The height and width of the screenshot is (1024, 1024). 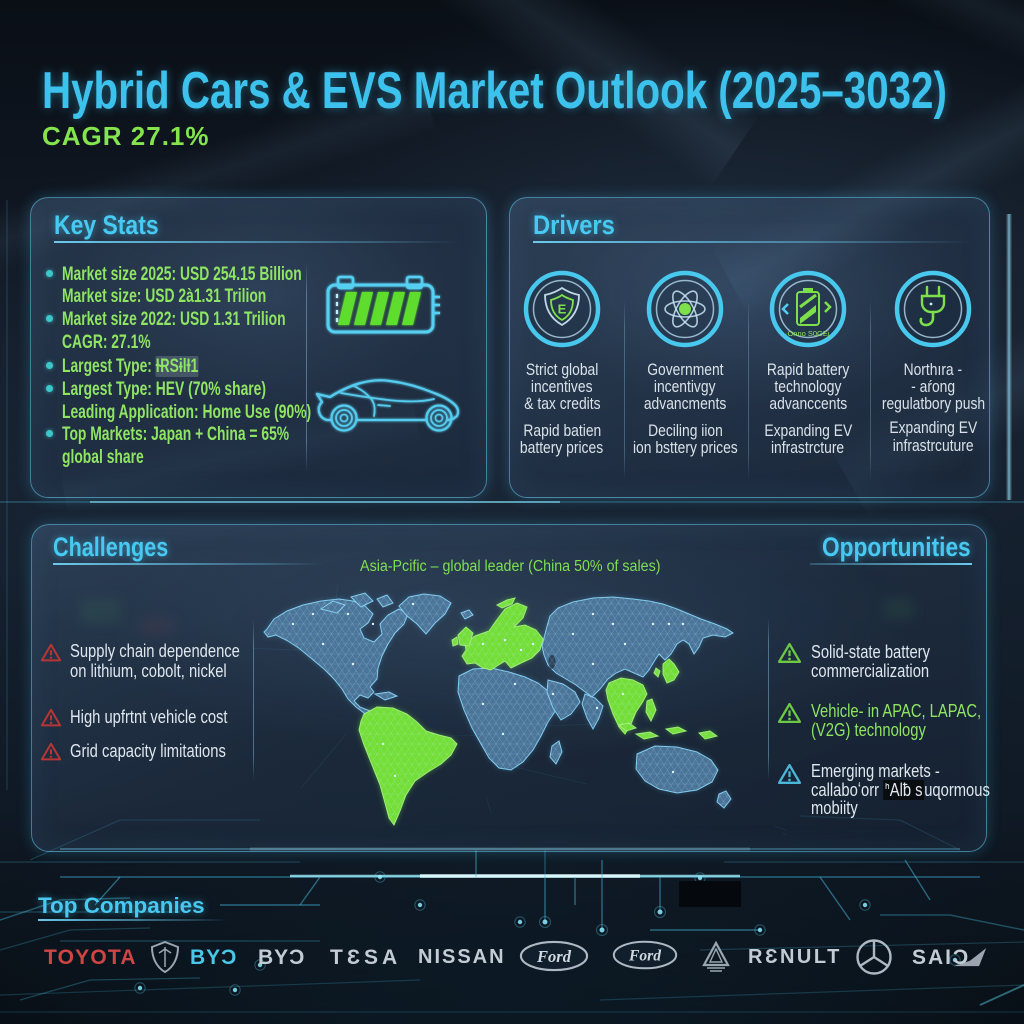 What do you see at coordinates (805, 333) in the screenshot?
I see `svg-text: ··Onno S0GEj` at bounding box center [805, 333].